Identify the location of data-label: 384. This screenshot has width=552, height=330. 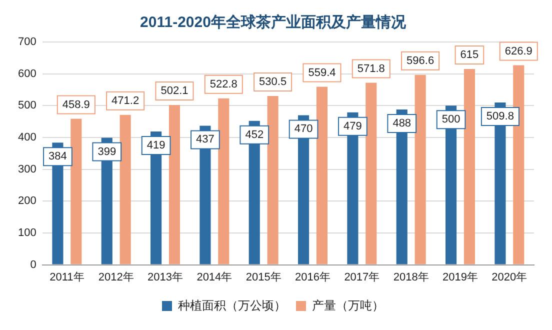
(57, 156).